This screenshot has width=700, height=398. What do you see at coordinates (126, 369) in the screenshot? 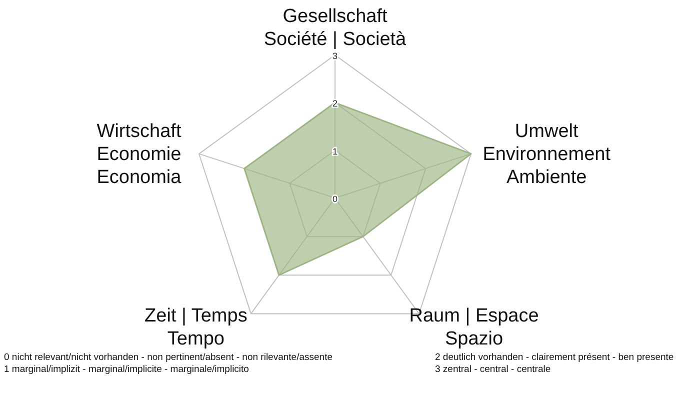
I see `text: 1 marginal/implizit - marginal/implicite - marginale/implicito` at bounding box center [126, 369].